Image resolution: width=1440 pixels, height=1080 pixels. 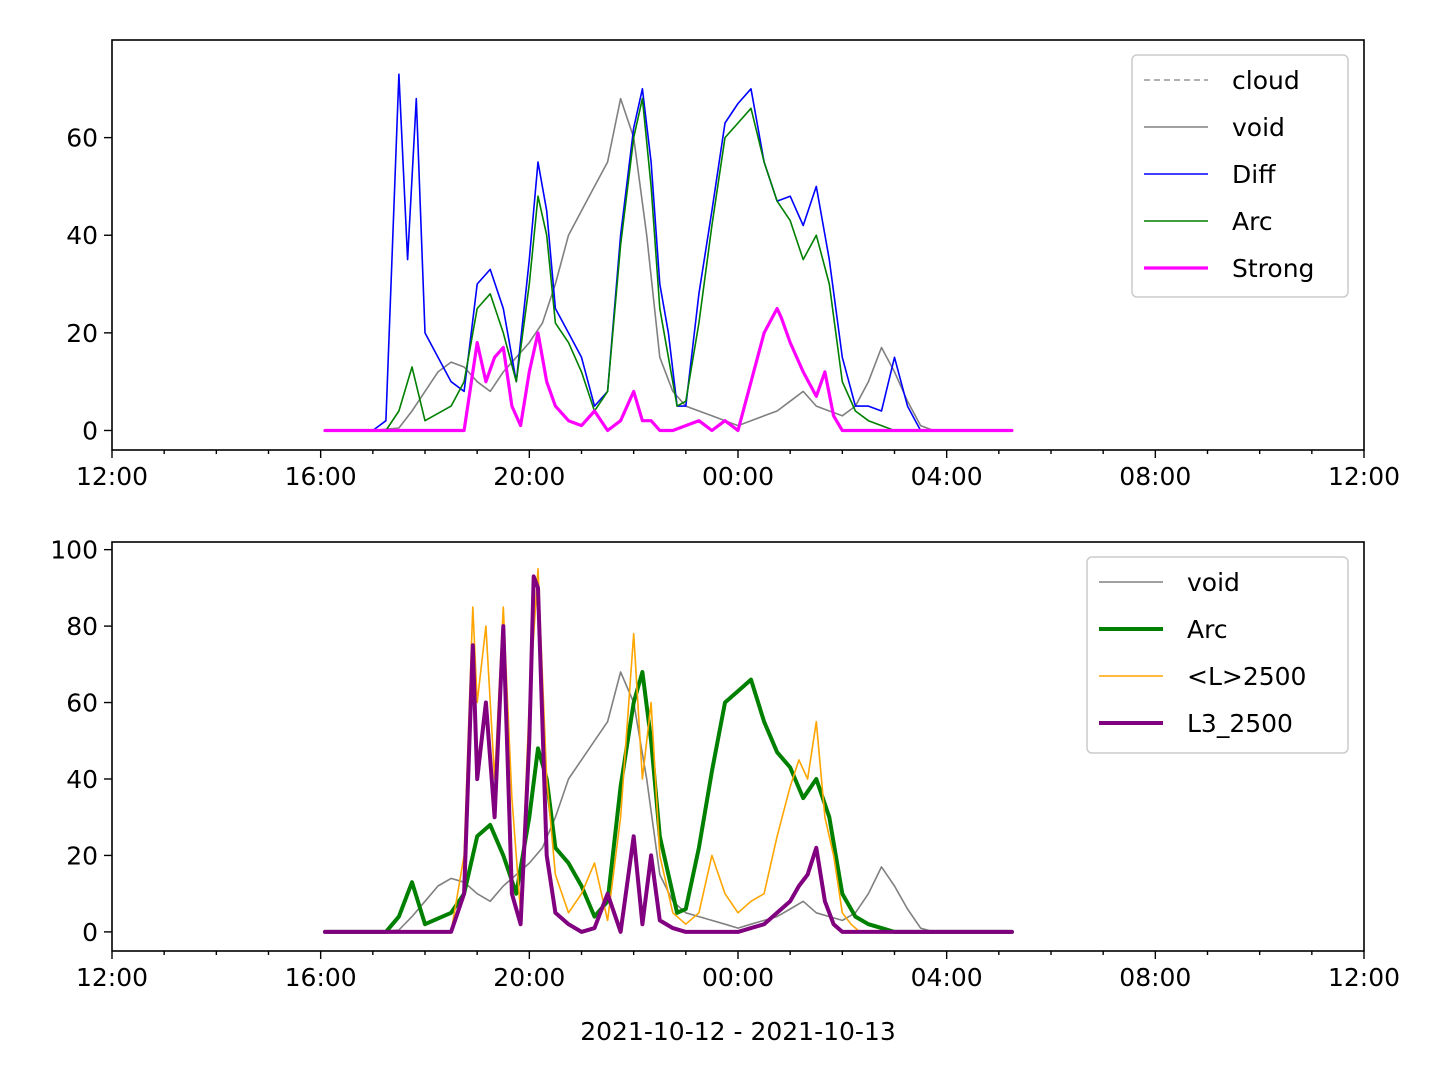 What do you see at coordinates (82, 626) in the screenshot?
I see `y-tick-label: 80` at bounding box center [82, 626].